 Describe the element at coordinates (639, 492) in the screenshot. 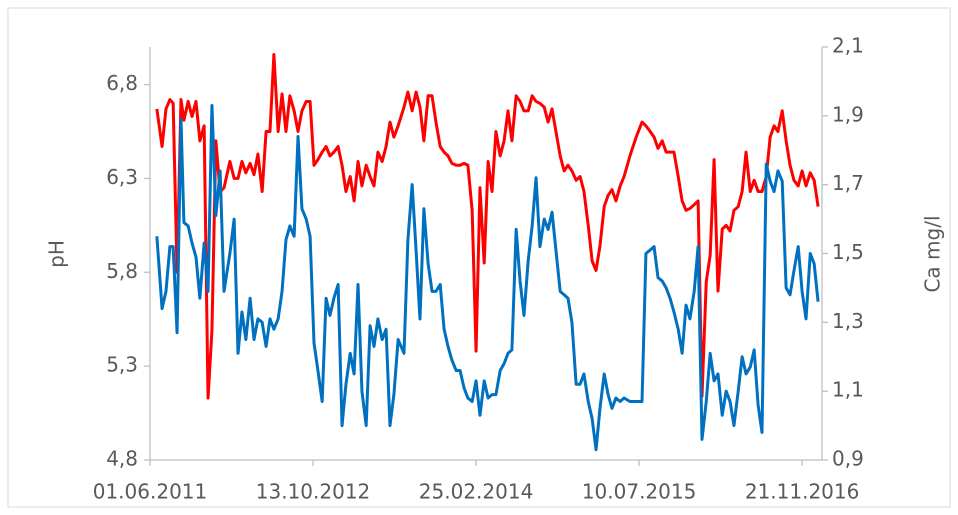

I see `x-tick-label: 10.07.2015` at that location.